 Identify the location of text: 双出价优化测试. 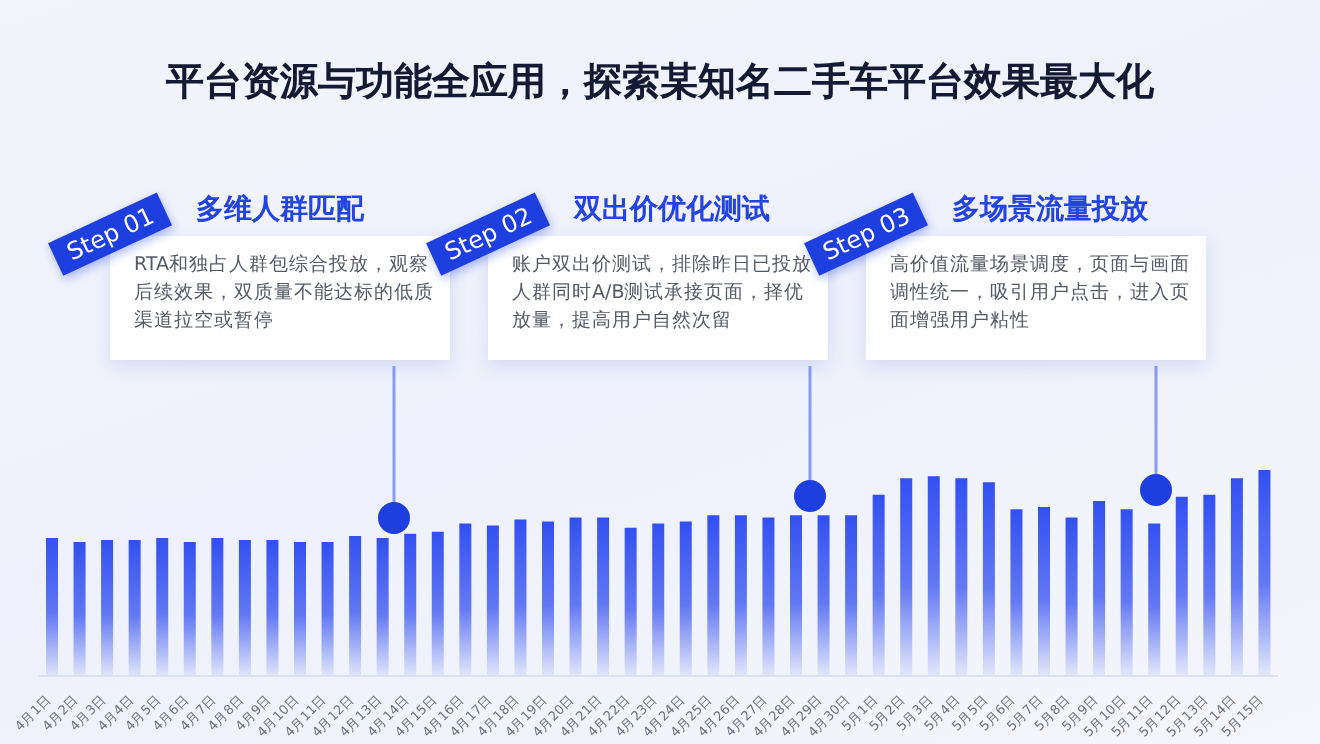
(672, 210).